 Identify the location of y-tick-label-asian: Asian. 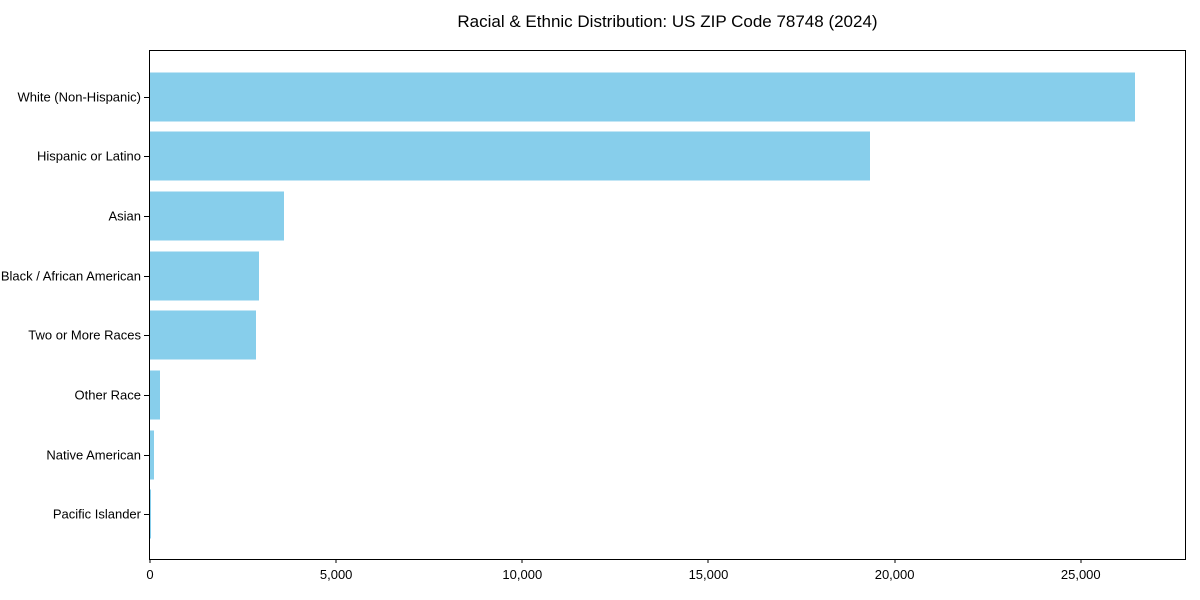
(124, 216).